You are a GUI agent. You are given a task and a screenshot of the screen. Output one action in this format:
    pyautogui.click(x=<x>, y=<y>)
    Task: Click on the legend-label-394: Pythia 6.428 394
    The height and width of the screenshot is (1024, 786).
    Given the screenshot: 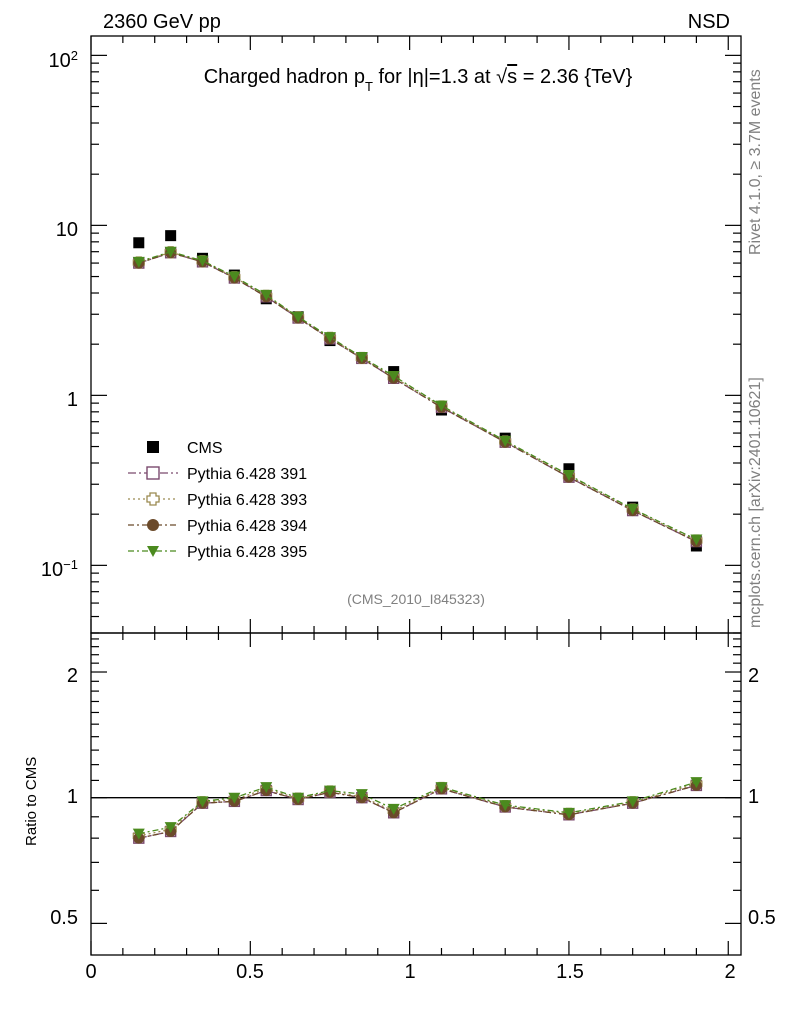 What is the action you would take?
    pyautogui.click(x=247, y=526)
    